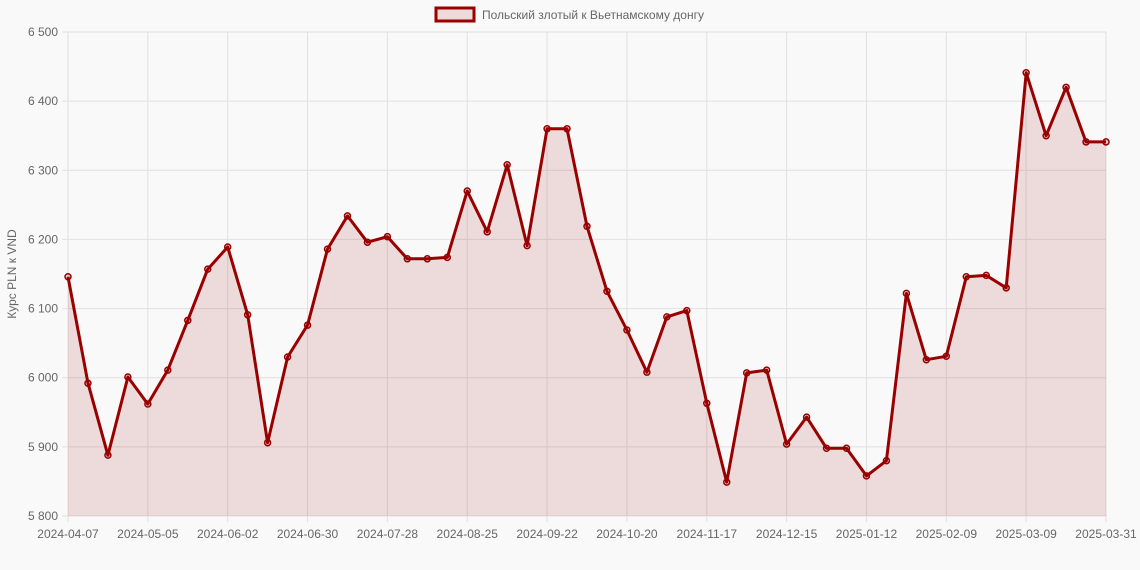 This screenshot has width=1140, height=570. I want to click on x-tick-label: 2024-04-07, so click(68, 534).